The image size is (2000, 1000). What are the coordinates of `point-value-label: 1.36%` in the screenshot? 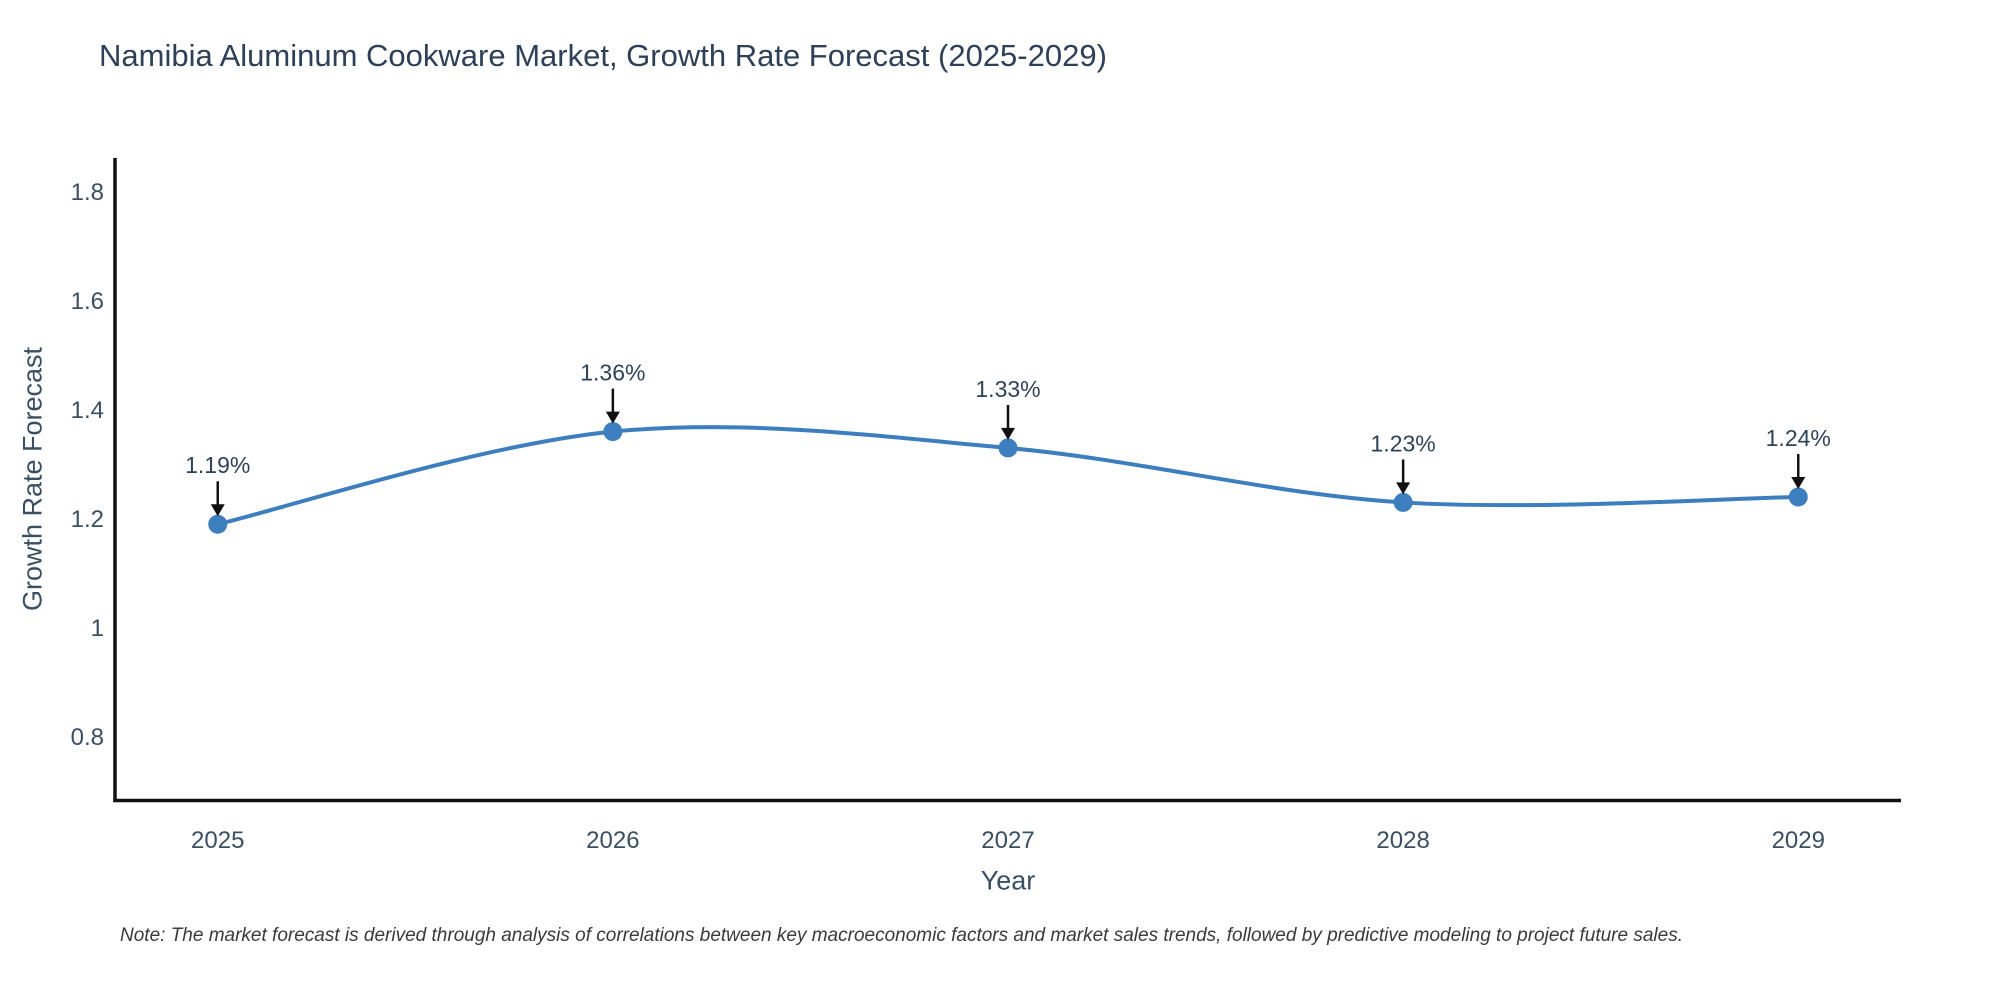 It's located at (612, 373).